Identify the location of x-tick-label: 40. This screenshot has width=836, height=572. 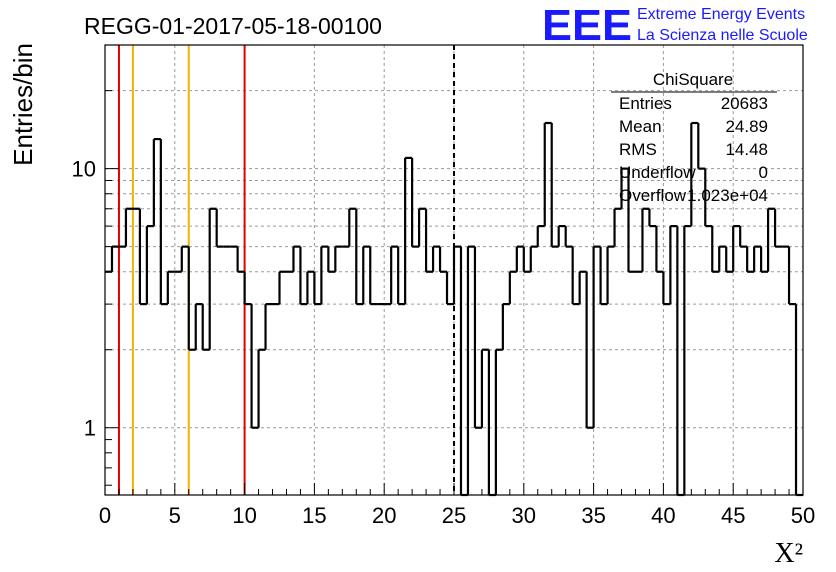
(663, 515).